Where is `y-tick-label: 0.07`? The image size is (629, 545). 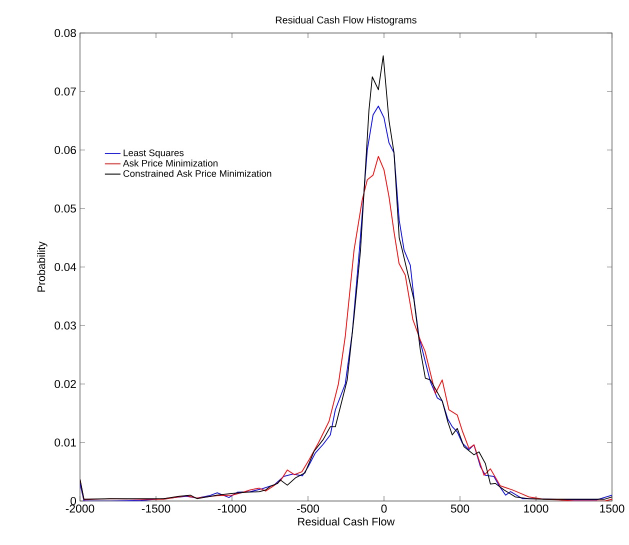 y-tick-label: 0.07 is located at coordinates (65, 91).